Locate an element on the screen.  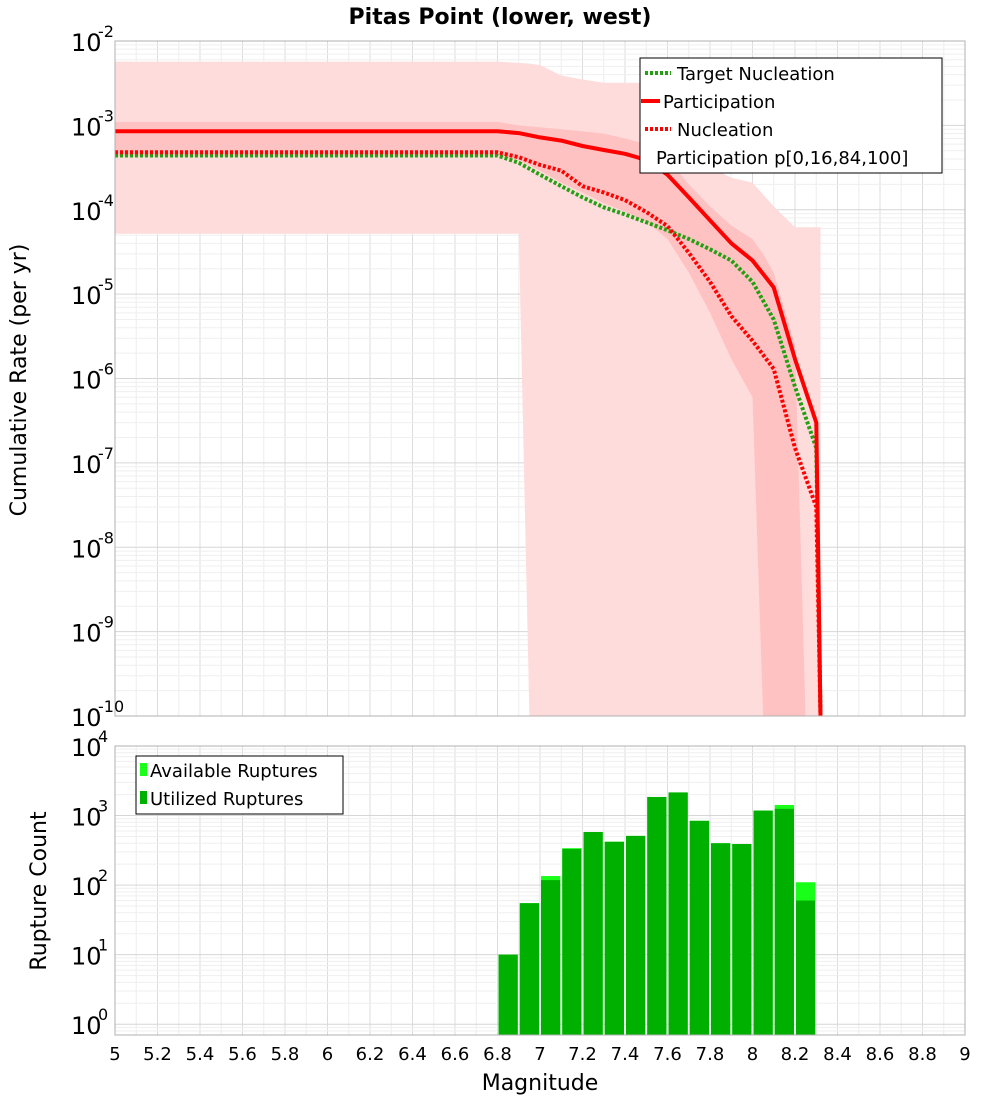
count-legend-box is located at coordinates (239, 785).